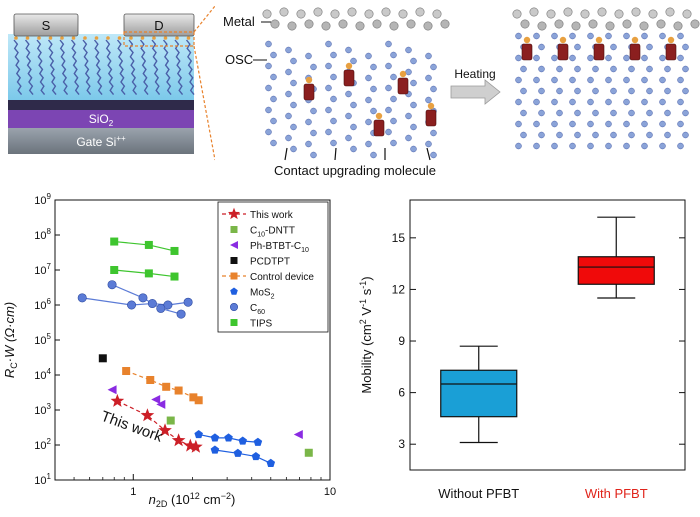 The image size is (700, 517). Describe the element at coordinates (399, 238) in the screenshot. I see `y-tick-label: 15` at that location.